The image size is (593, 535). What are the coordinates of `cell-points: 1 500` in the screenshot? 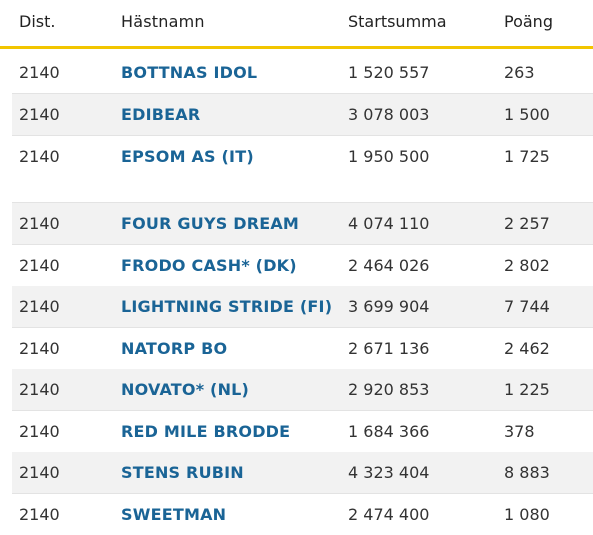 It's located at (527, 114).